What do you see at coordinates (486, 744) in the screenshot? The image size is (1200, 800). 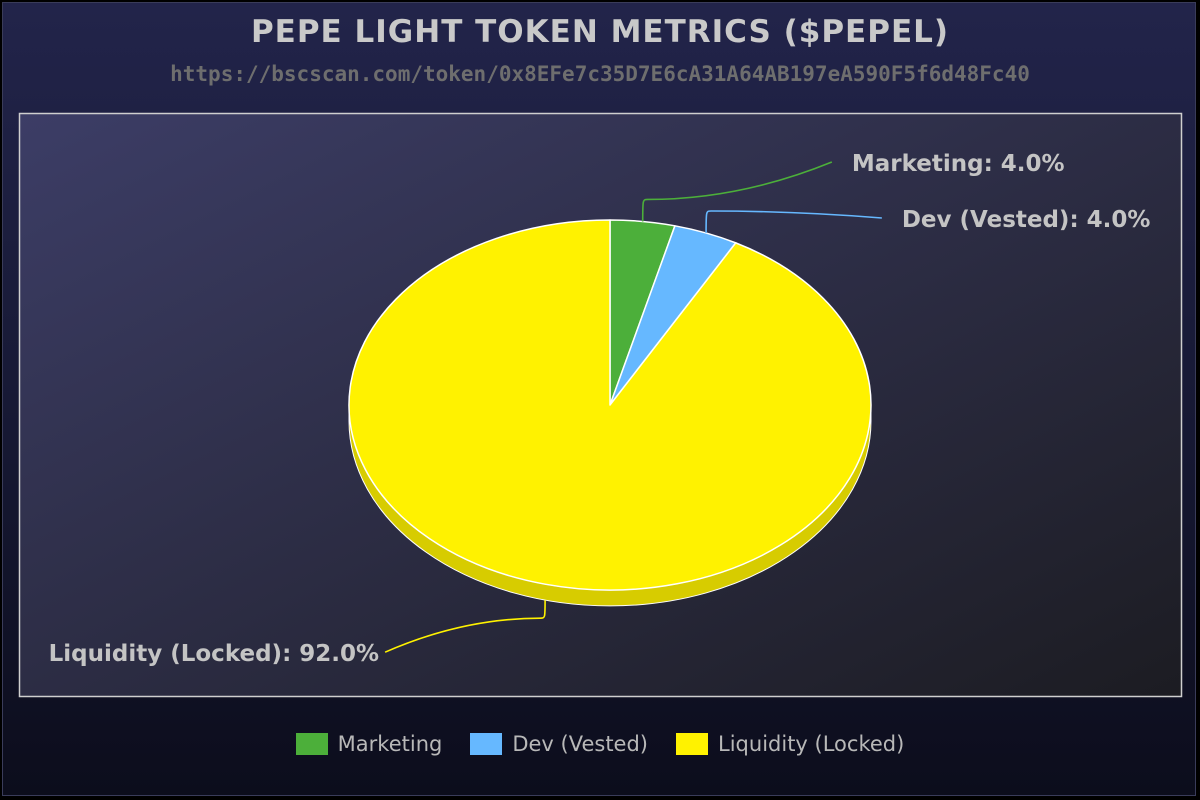 I see `legend-swatch-dev-vested` at bounding box center [486, 744].